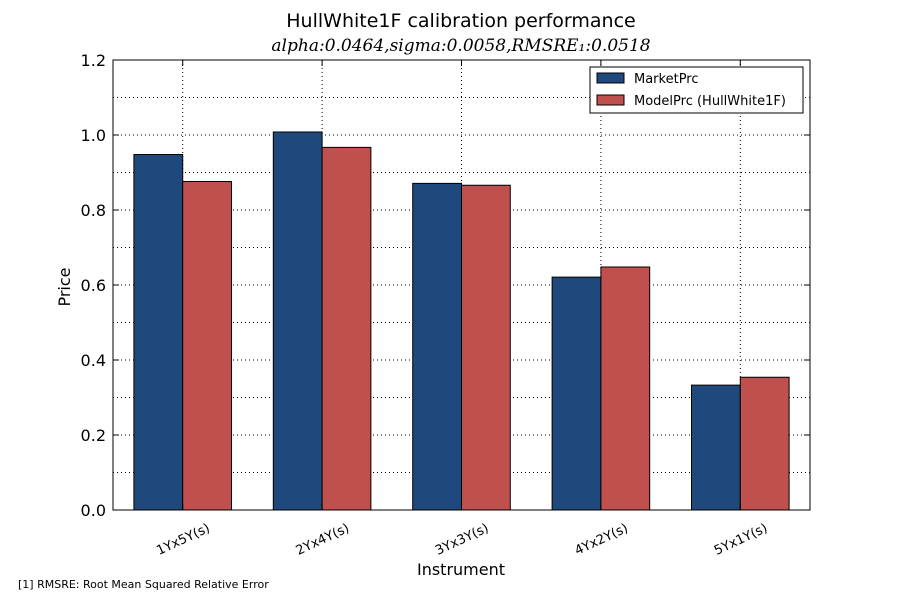  I want to click on x-tick-label: 5Yx1Y(s), so click(741, 540).